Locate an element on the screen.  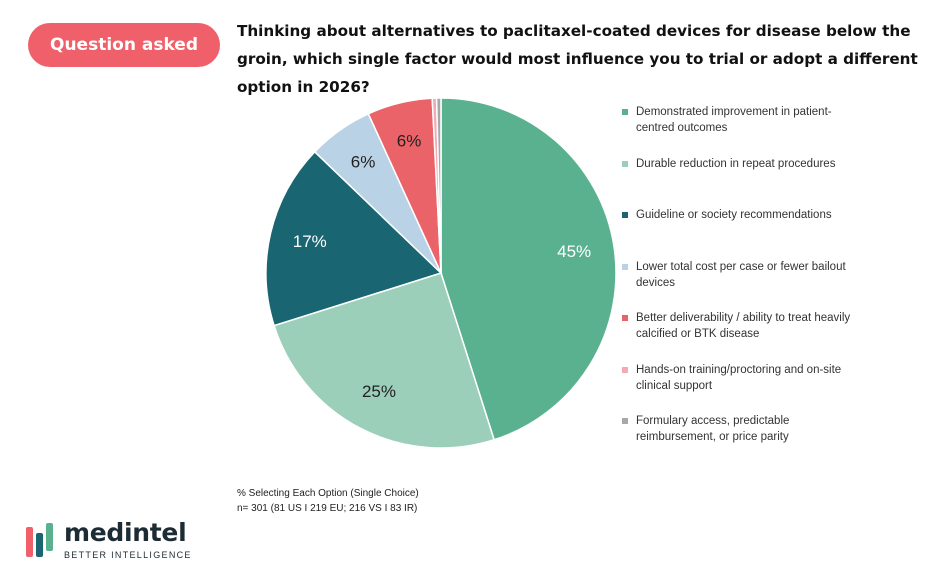
pie-data-label-2: 17% is located at coordinates (310, 241).